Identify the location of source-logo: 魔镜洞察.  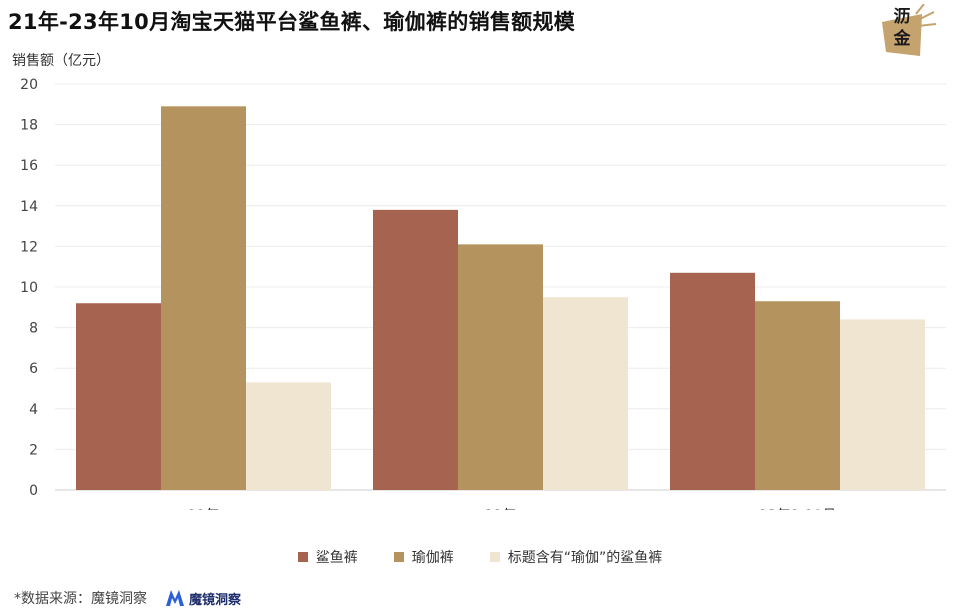
(203, 598).